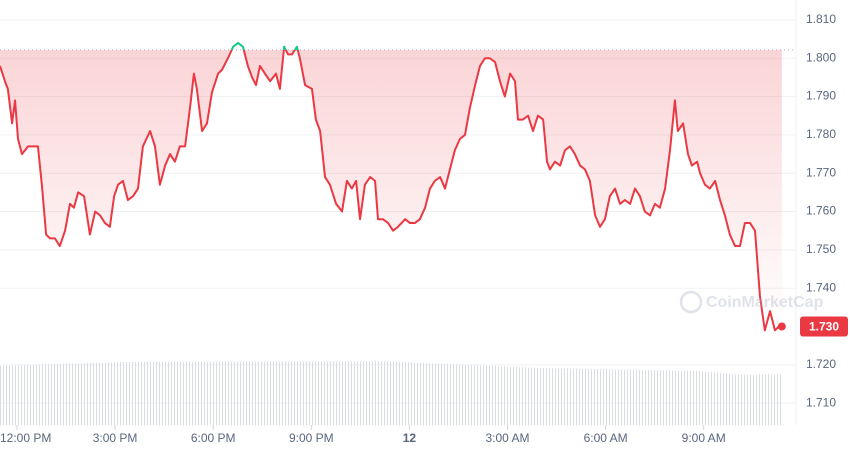  Describe the element at coordinates (821, 249) in the screenshot. I see `y-tick-label: 1.750` at that location.